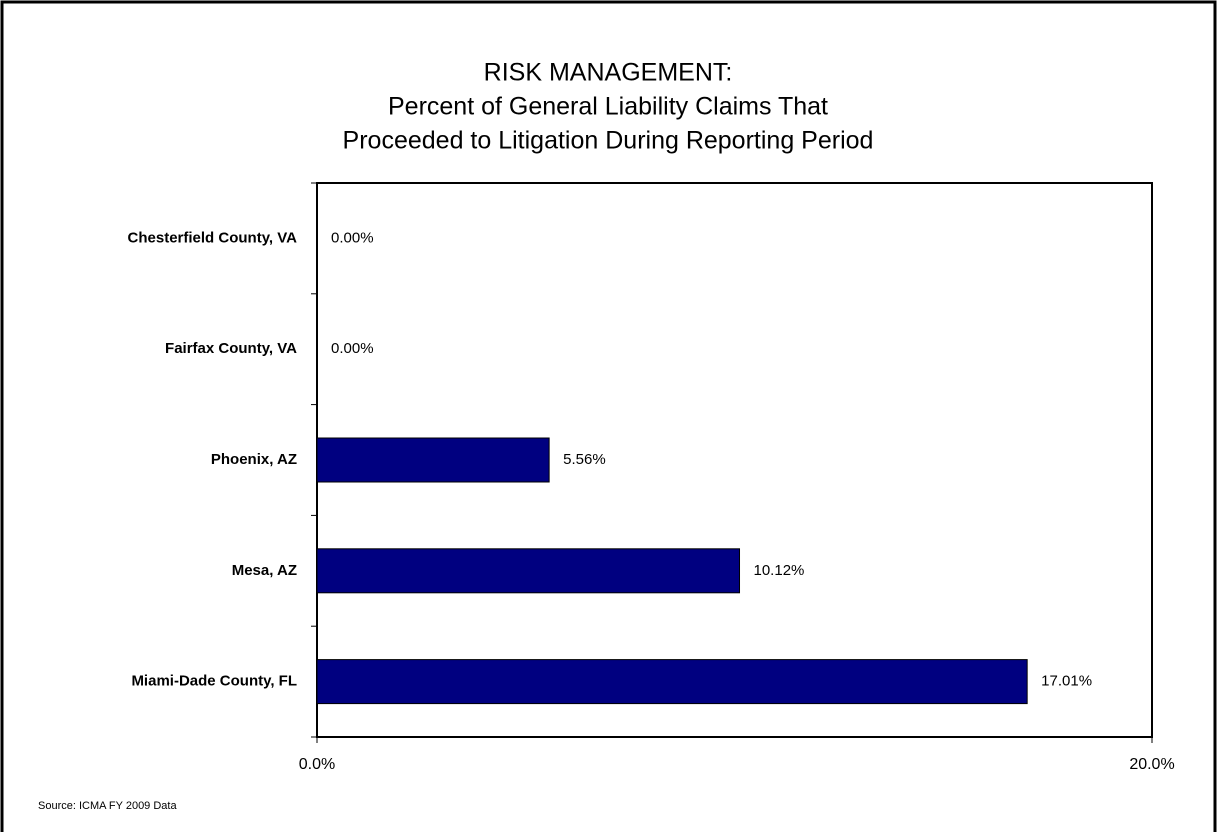 Image resolution: width=1217 pixels, height=832 pixels. Describe the element at coordinates (608, 107) in the screenshot. I see `chart-title: Percent of General Liability Claims That` at that location.